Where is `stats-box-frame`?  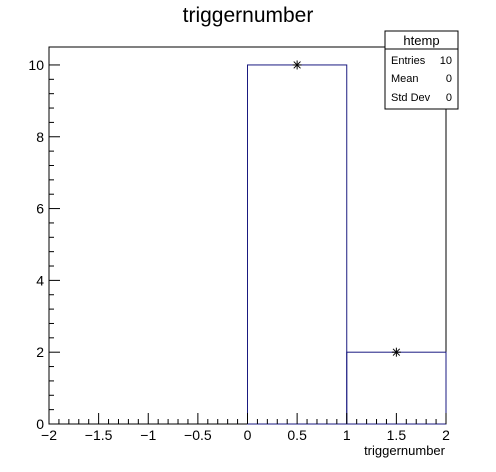
stats-box-frame is located at coordinates (421, 70).